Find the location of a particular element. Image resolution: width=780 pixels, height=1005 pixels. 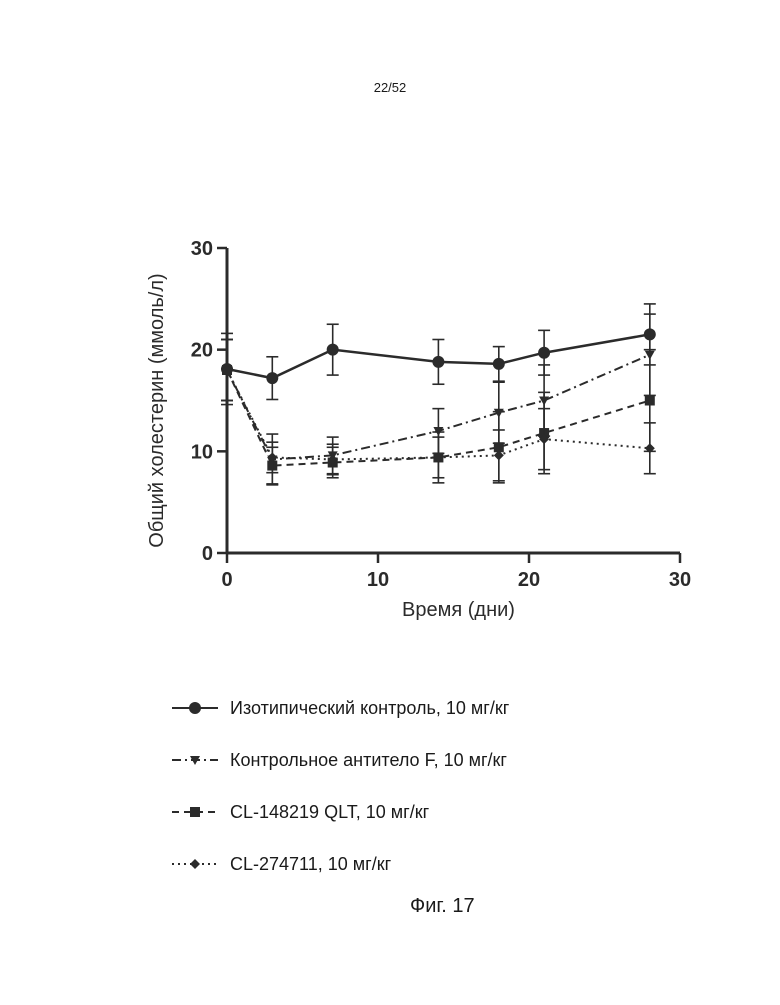

legend-swatch-isotype is located at coordinates (195, 708).